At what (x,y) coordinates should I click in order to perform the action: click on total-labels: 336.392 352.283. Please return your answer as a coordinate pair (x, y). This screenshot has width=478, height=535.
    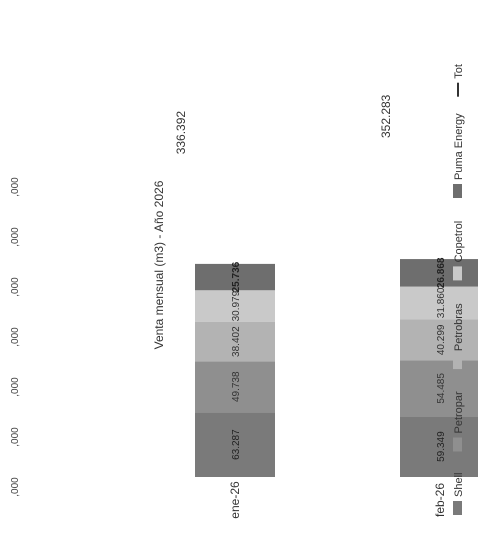
    Looking at the image, I should click on (283, 124).